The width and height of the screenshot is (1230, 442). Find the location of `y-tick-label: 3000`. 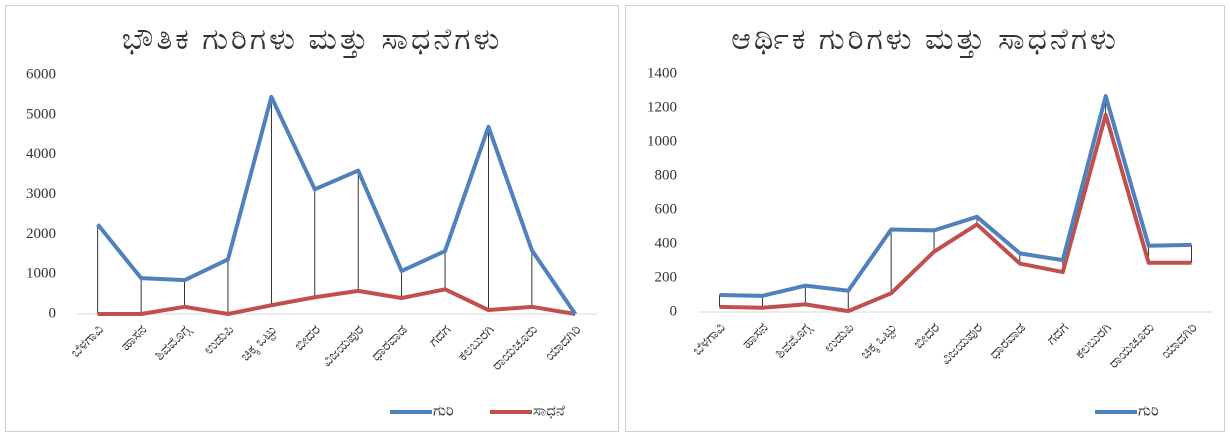

y-tick-label: 3000 is located at coordinates (41, 194).